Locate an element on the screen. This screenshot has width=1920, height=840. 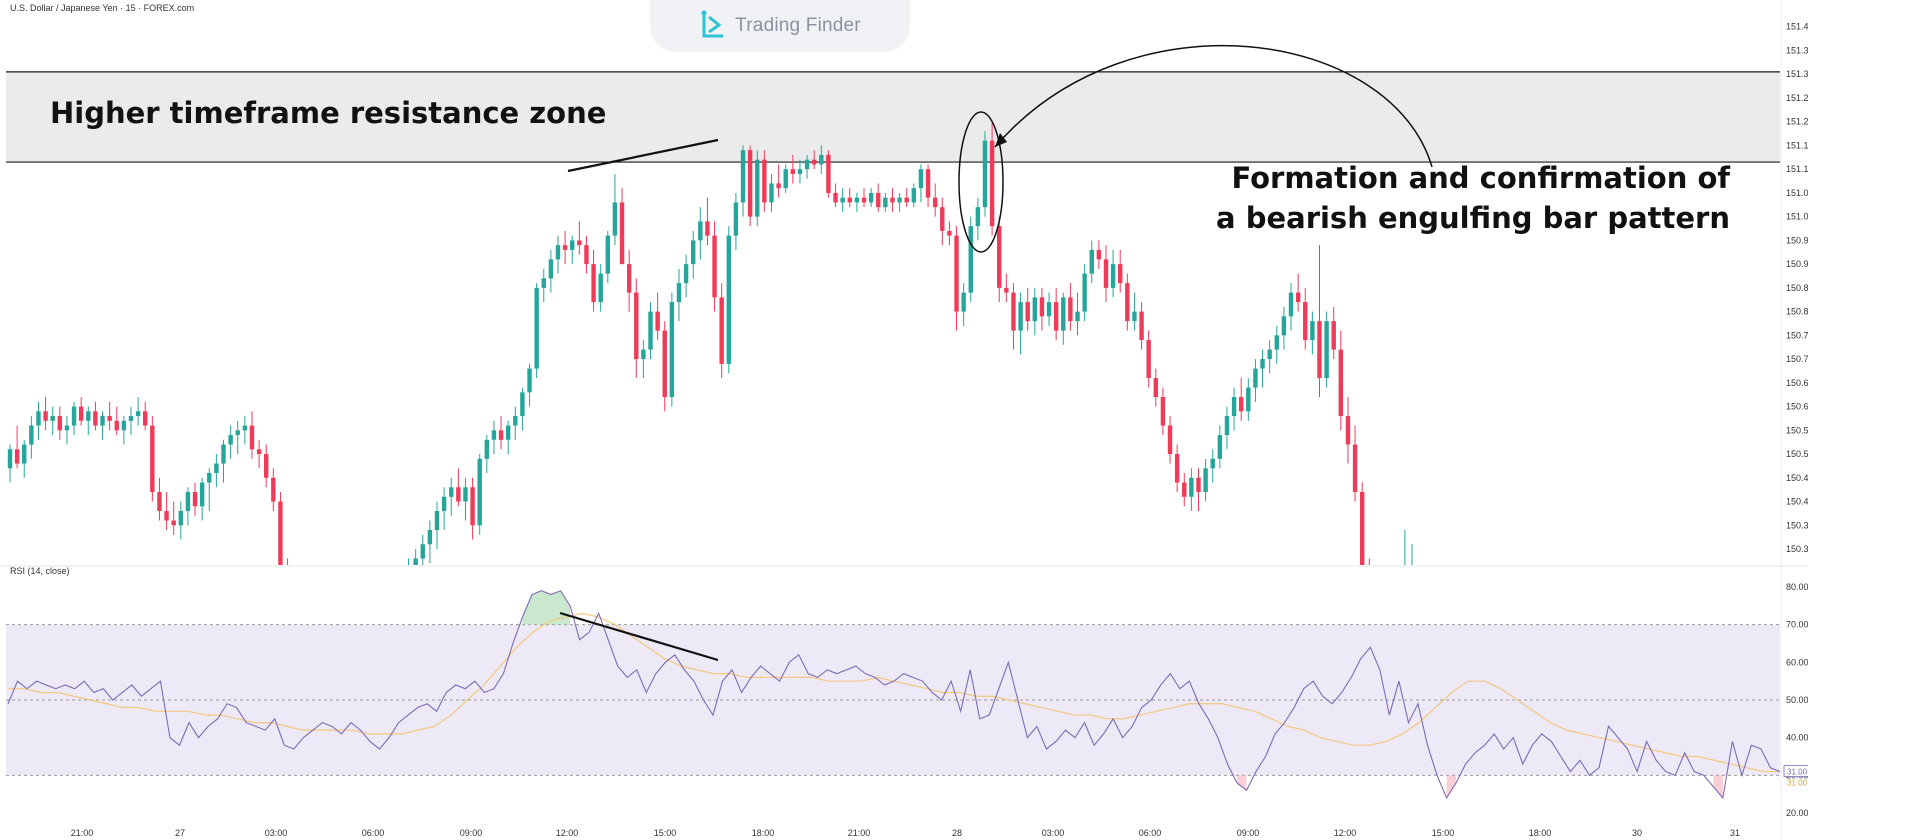
watermark-brand: Trading Finder is located at coordinates (798, 25).